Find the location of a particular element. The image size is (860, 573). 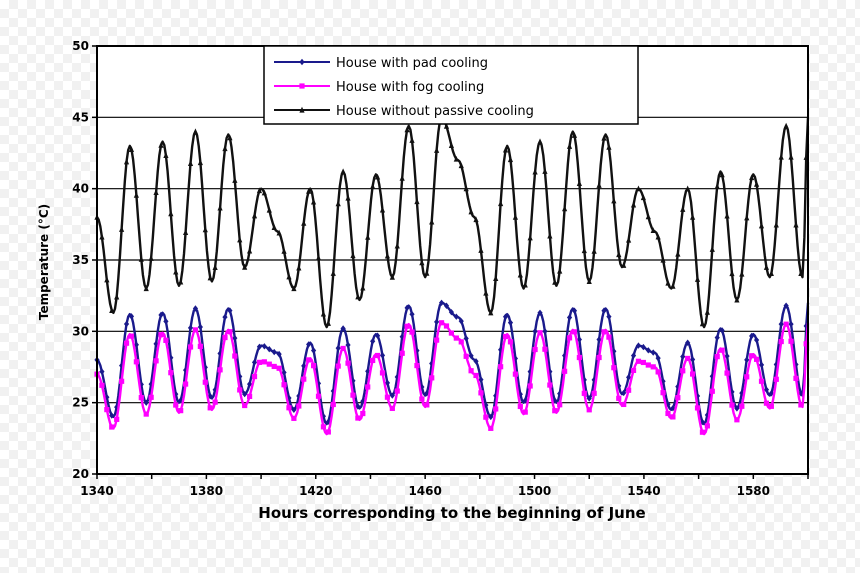

y-tick-label: 20 is located at coordinates (80, 474).